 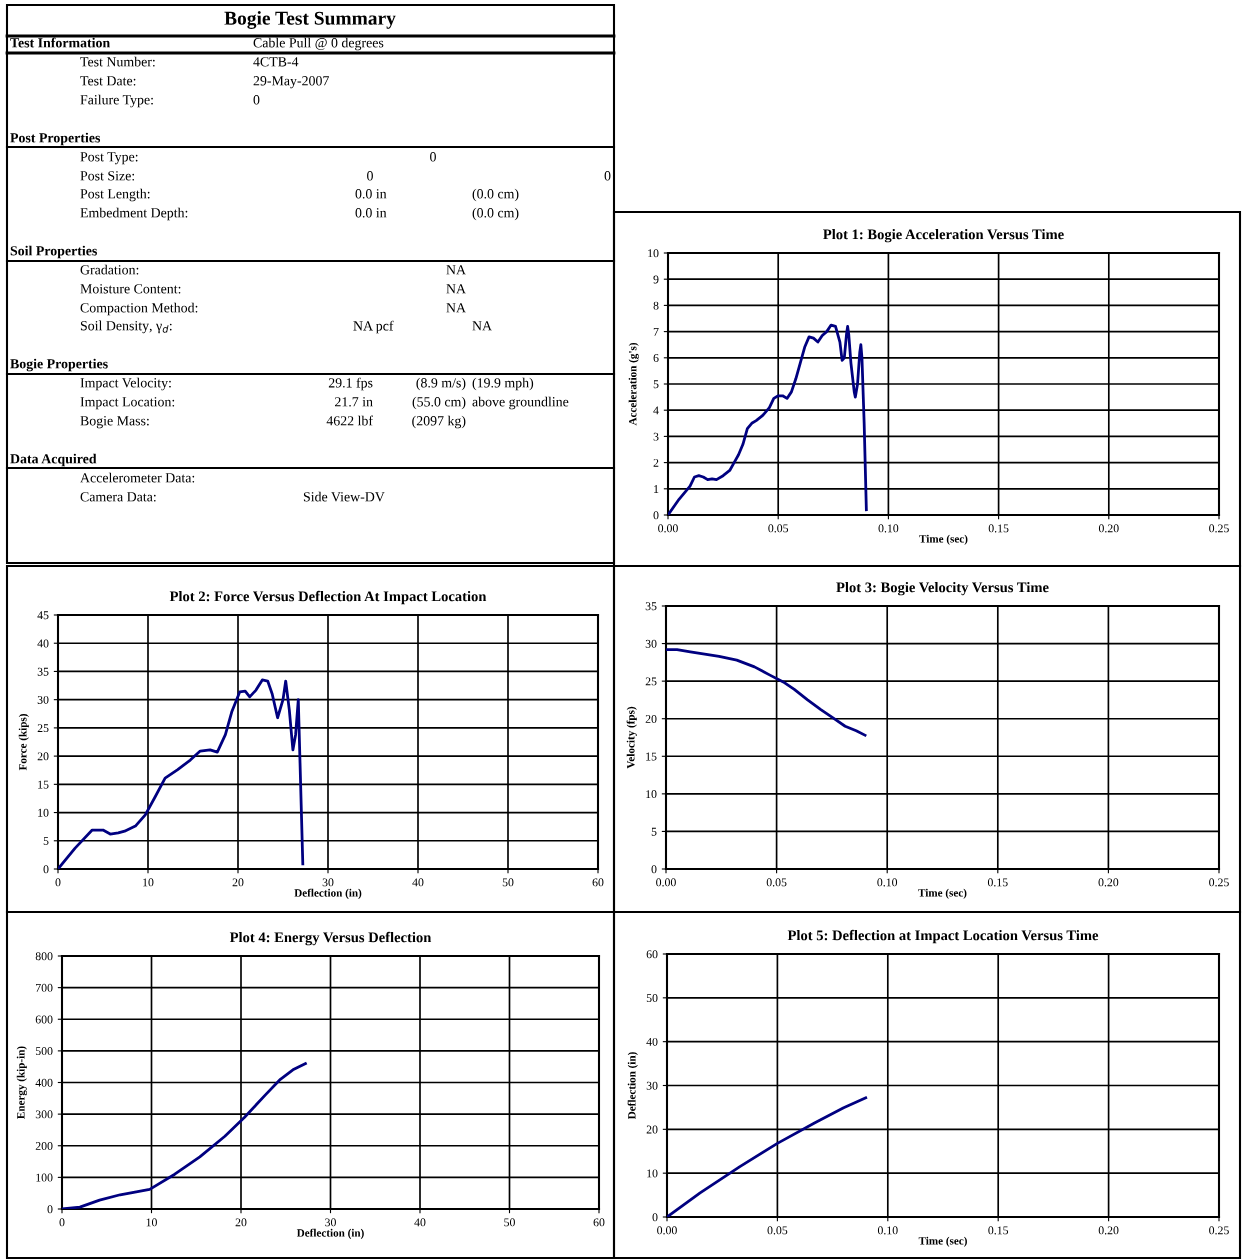 What do you see at coordinates (53, 460) in the screenshot?
I see `text: Data Acquired` at bounding box center [53, 460].